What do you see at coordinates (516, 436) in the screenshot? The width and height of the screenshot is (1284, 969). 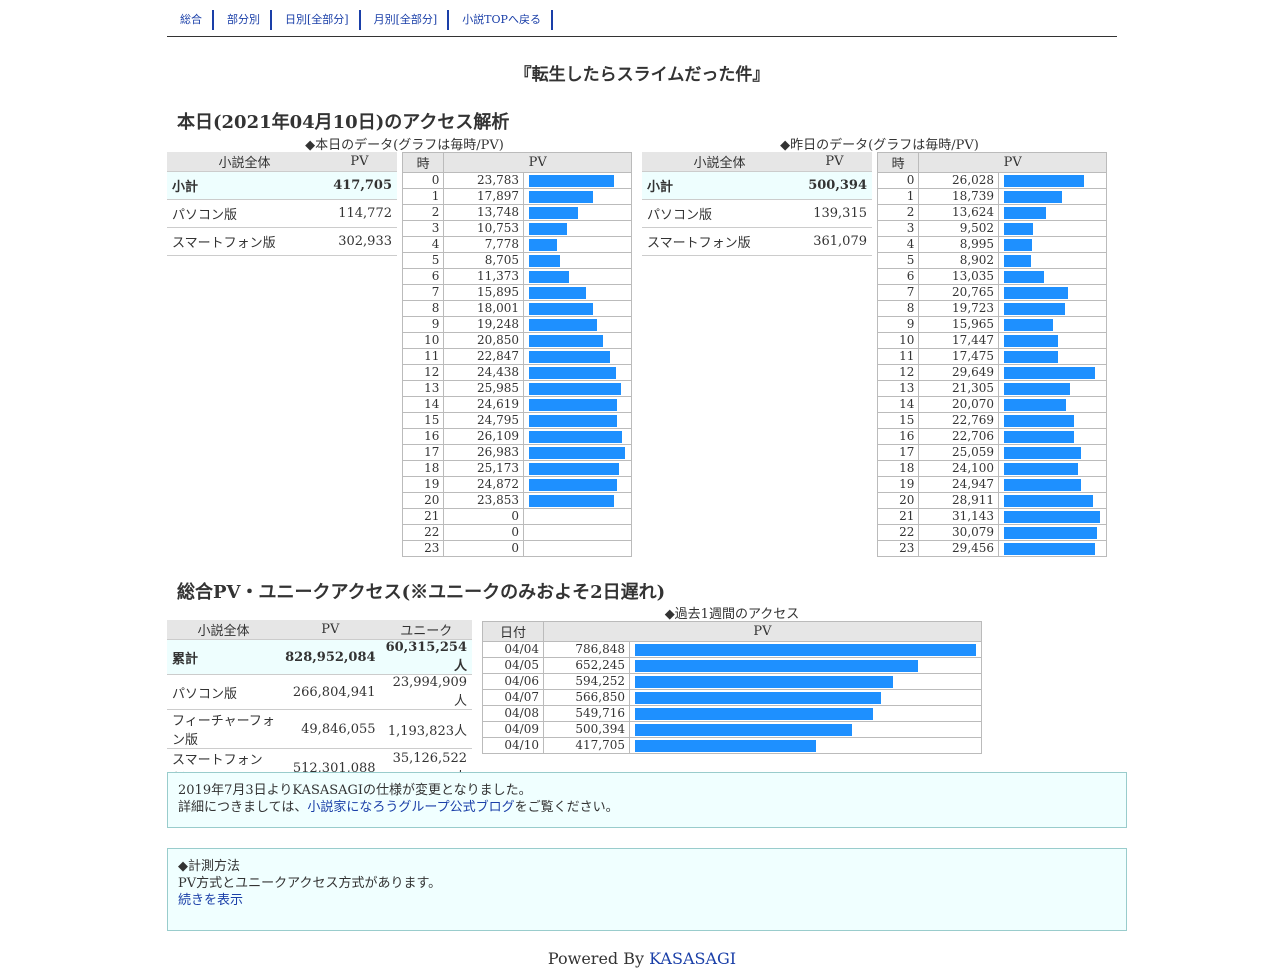 I see `hour-row: 16 26,109` at bounding box center [516, 436].